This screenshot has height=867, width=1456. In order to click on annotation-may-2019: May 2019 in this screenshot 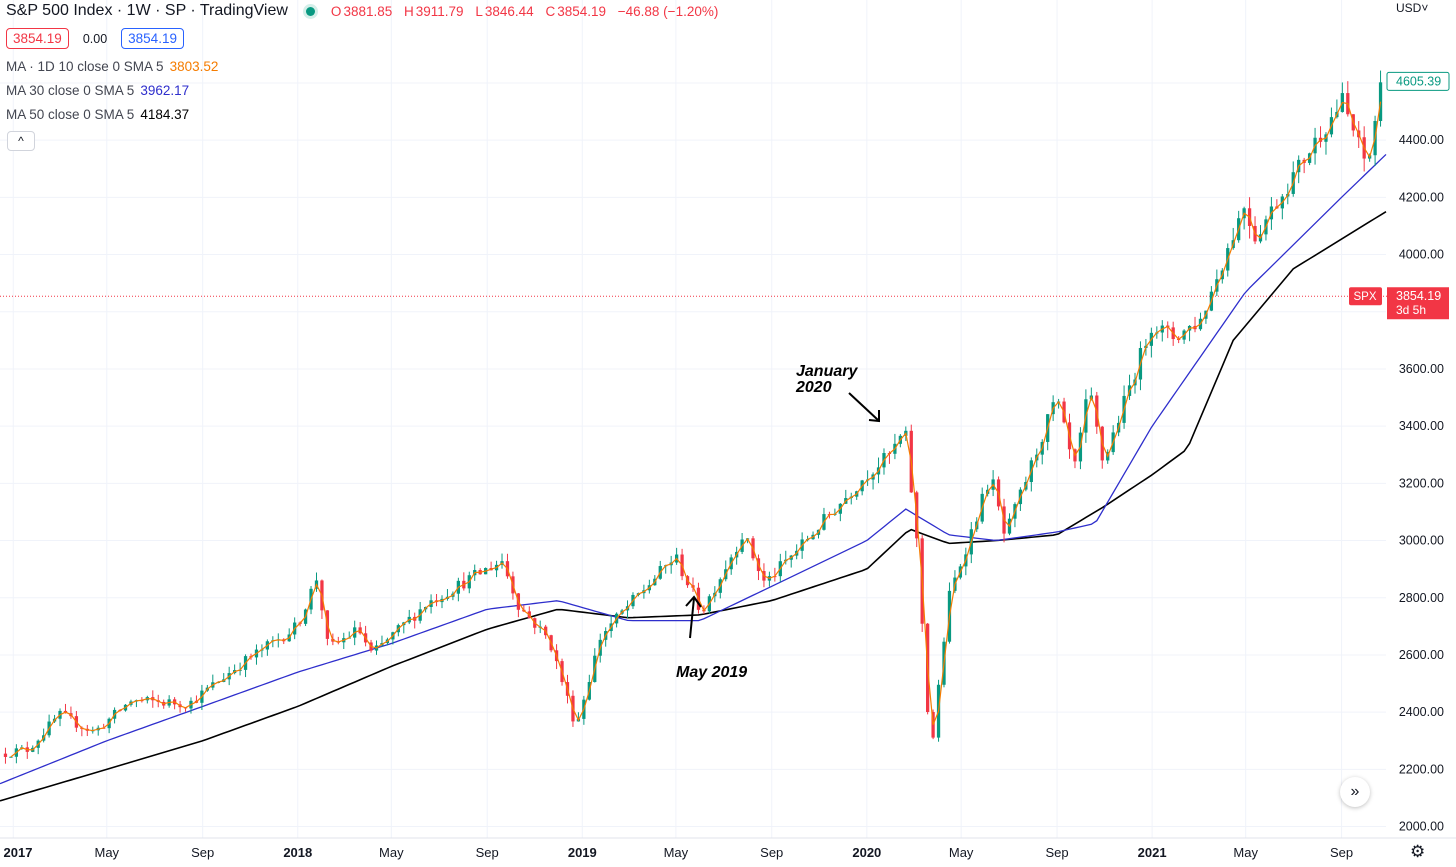, I will do `click(711, 673)`.